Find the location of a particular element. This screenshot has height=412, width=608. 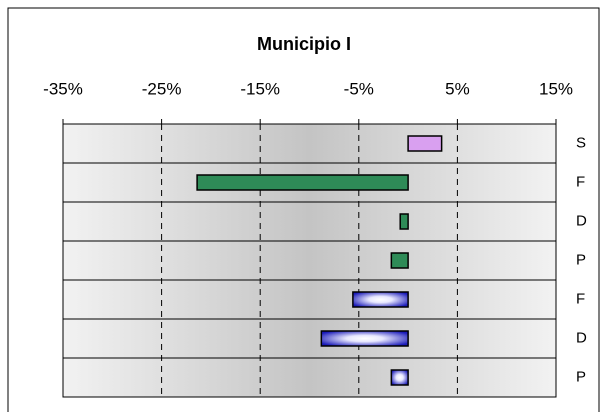

y-tick-label: S is located at coordinates (581, 142).